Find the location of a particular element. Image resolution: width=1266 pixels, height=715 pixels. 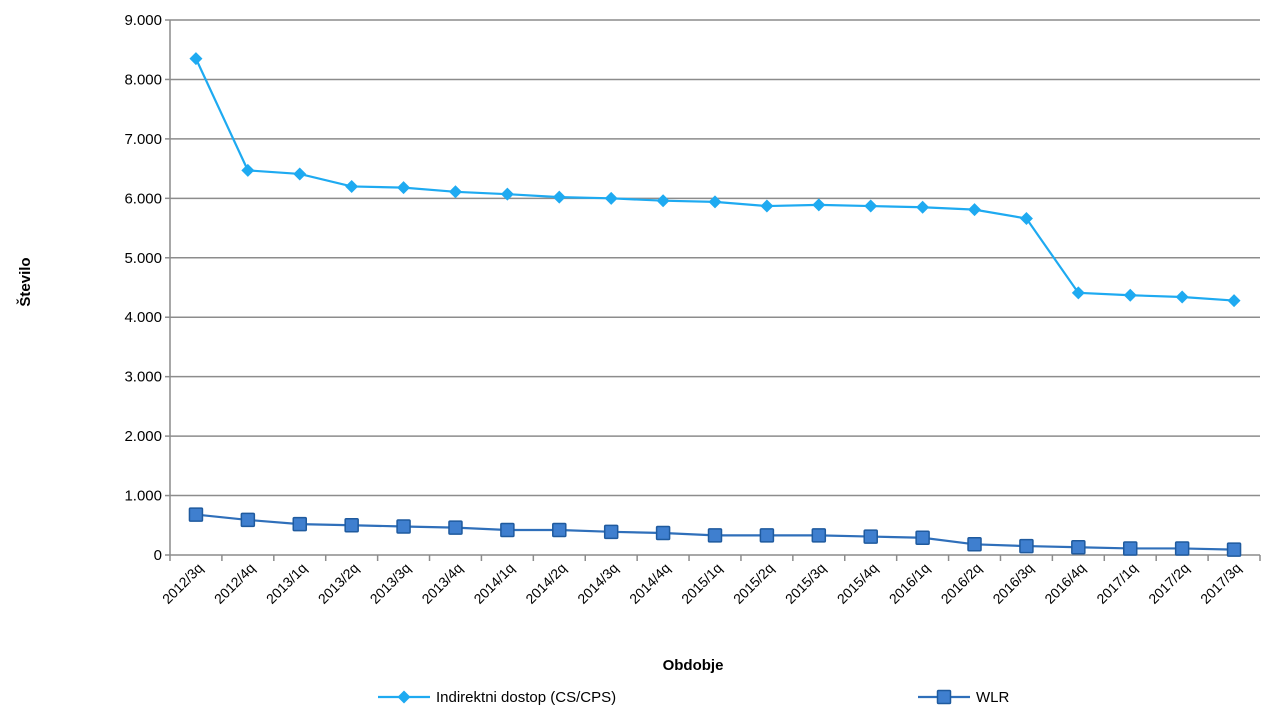

legend-item: WLR is located at coordinates (964, 697).